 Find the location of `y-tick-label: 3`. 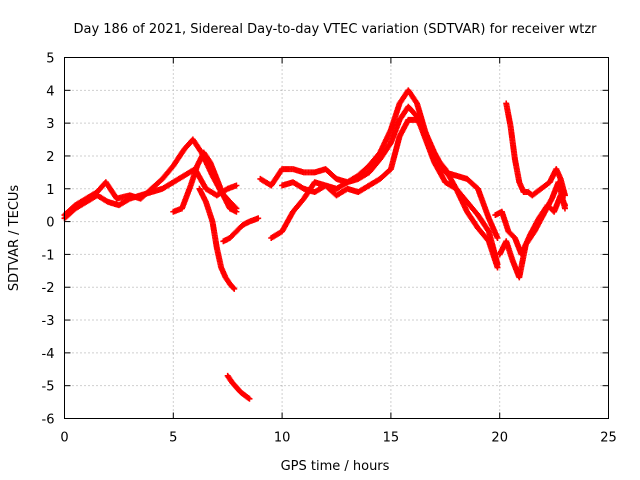

y-tick-label: 3 is located at coordinates (50, 124).